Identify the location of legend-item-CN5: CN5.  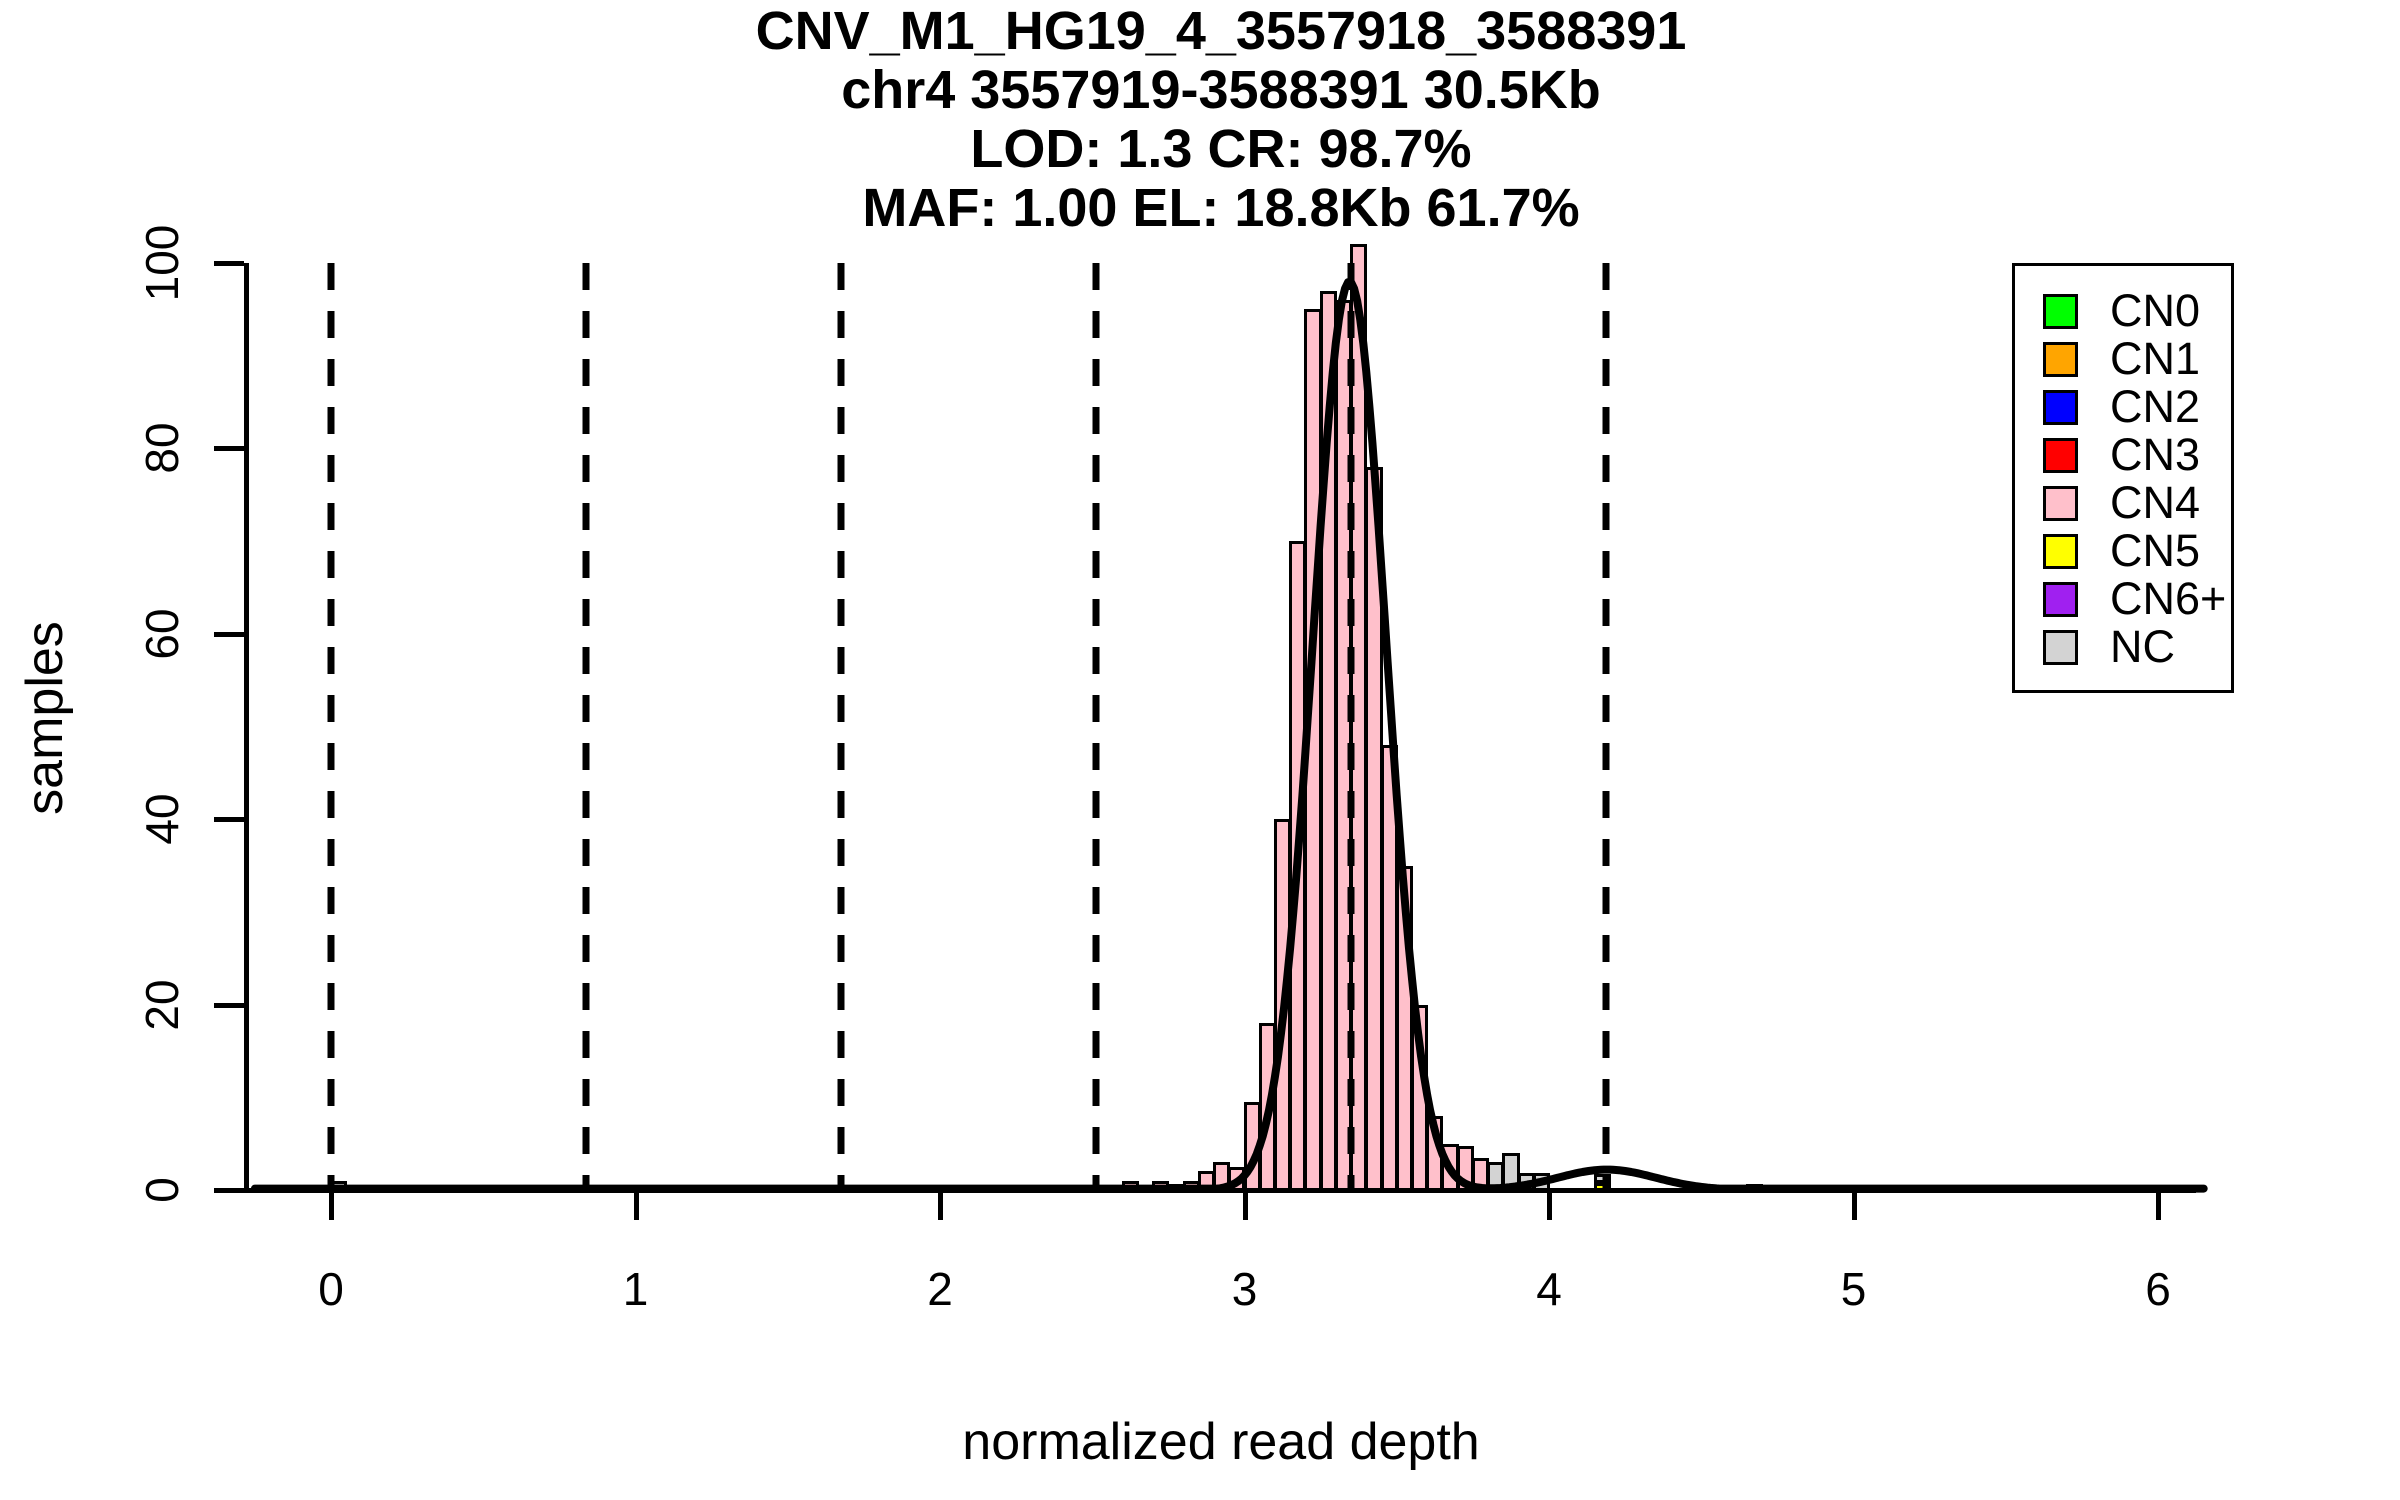
(2123, 550).